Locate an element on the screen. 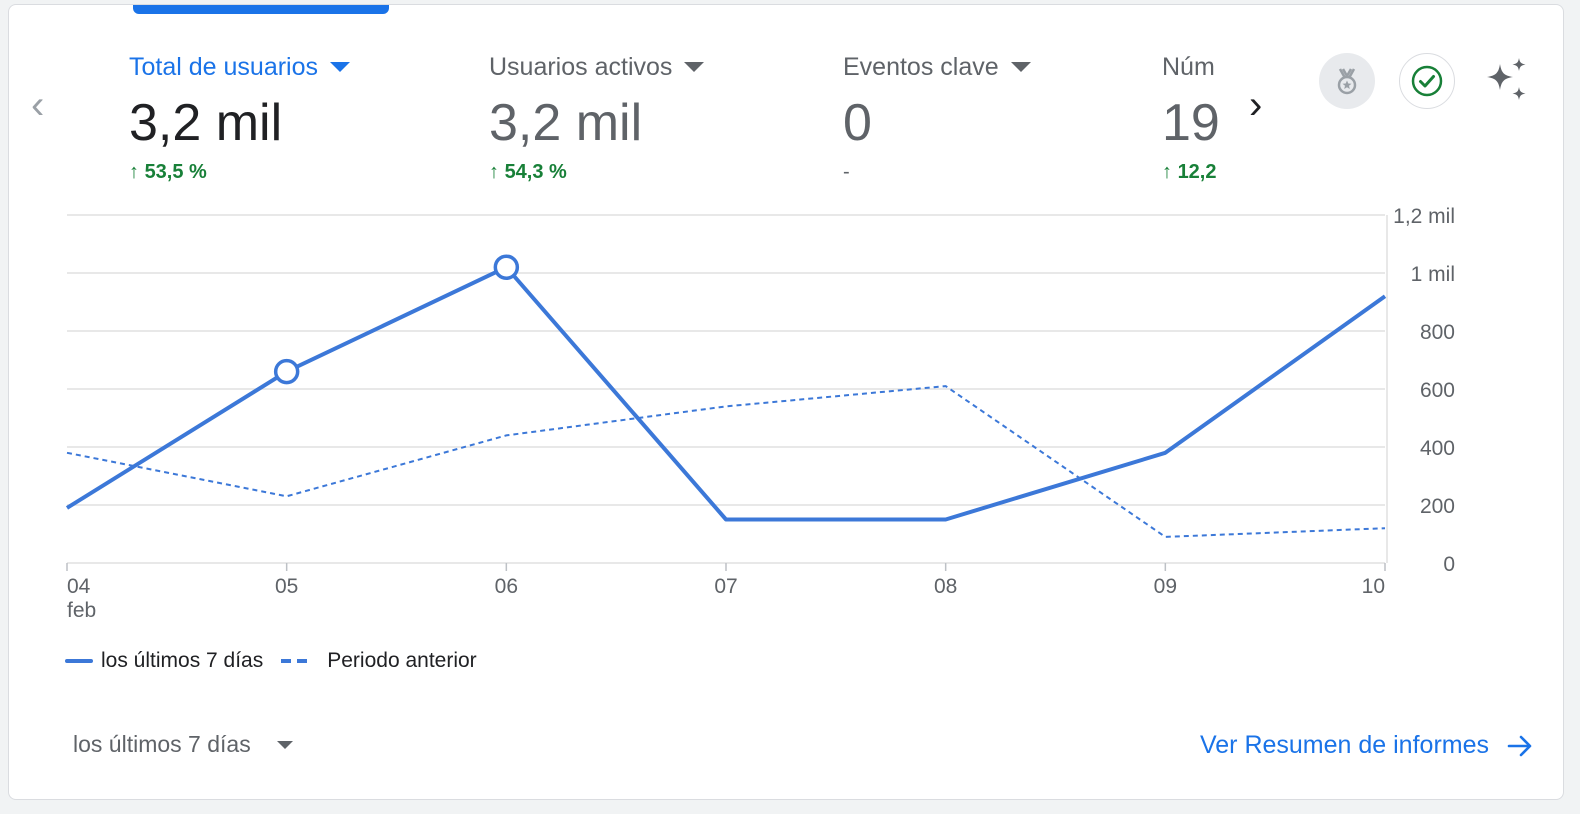 This screenshot has height=814, width=1580. x-tick-label: 07 is located at coordinates (725, 586).